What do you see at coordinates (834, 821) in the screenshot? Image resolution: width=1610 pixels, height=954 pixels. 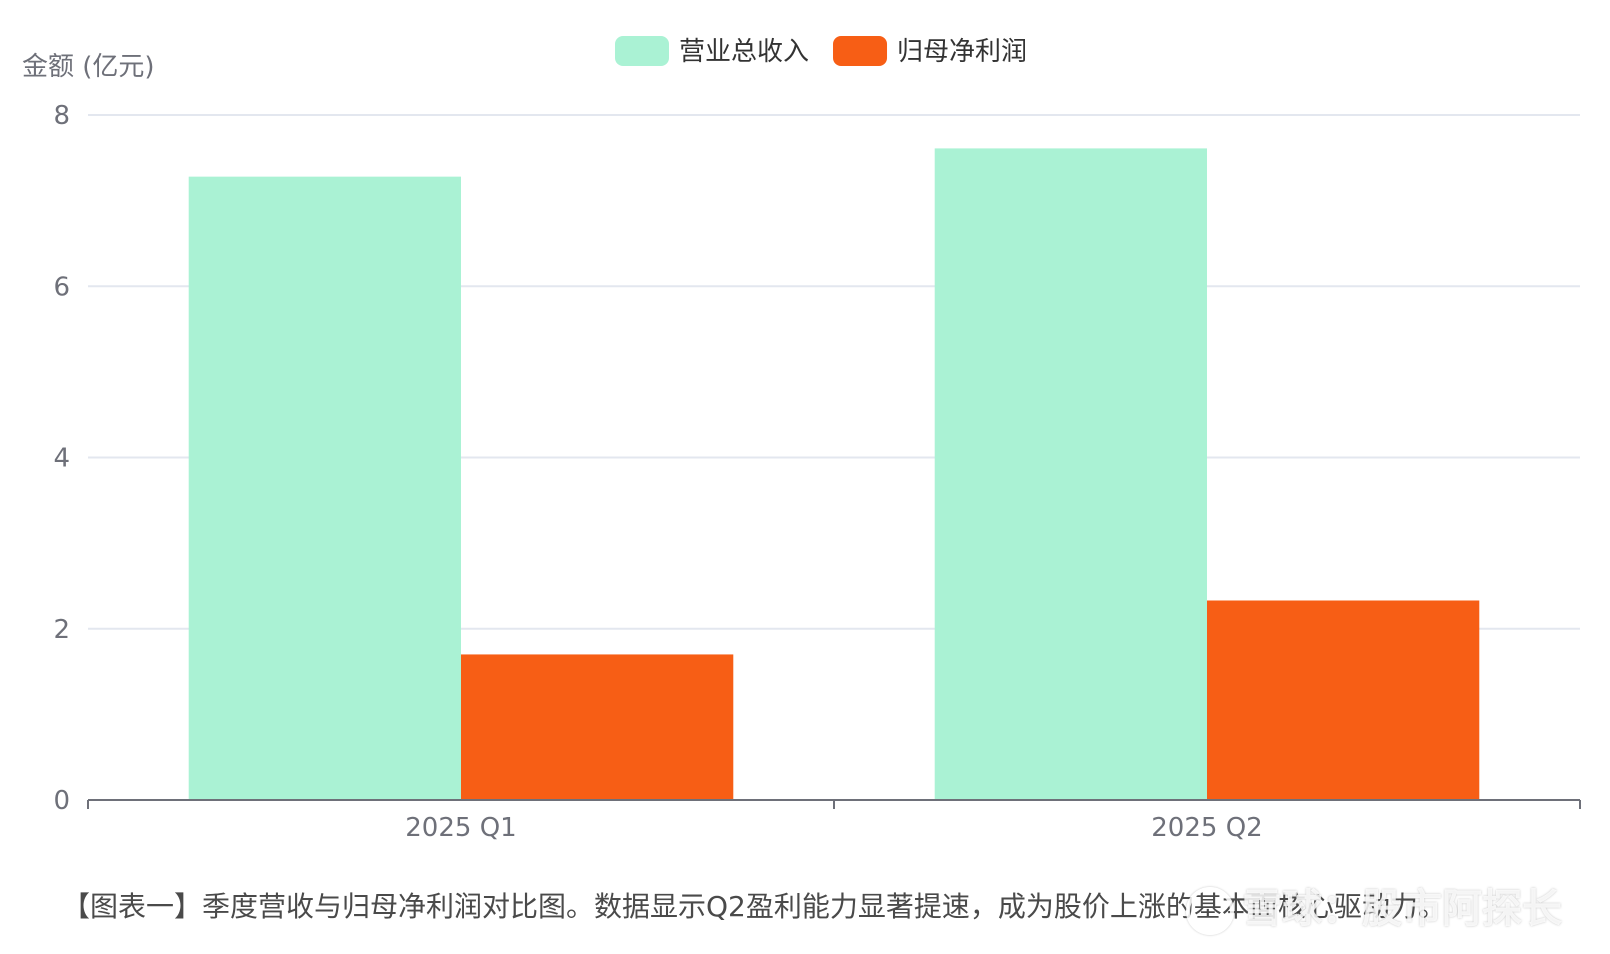 I see `x-axis: 2025 Q1 2025 Q2` at bounding box center [834, 821].